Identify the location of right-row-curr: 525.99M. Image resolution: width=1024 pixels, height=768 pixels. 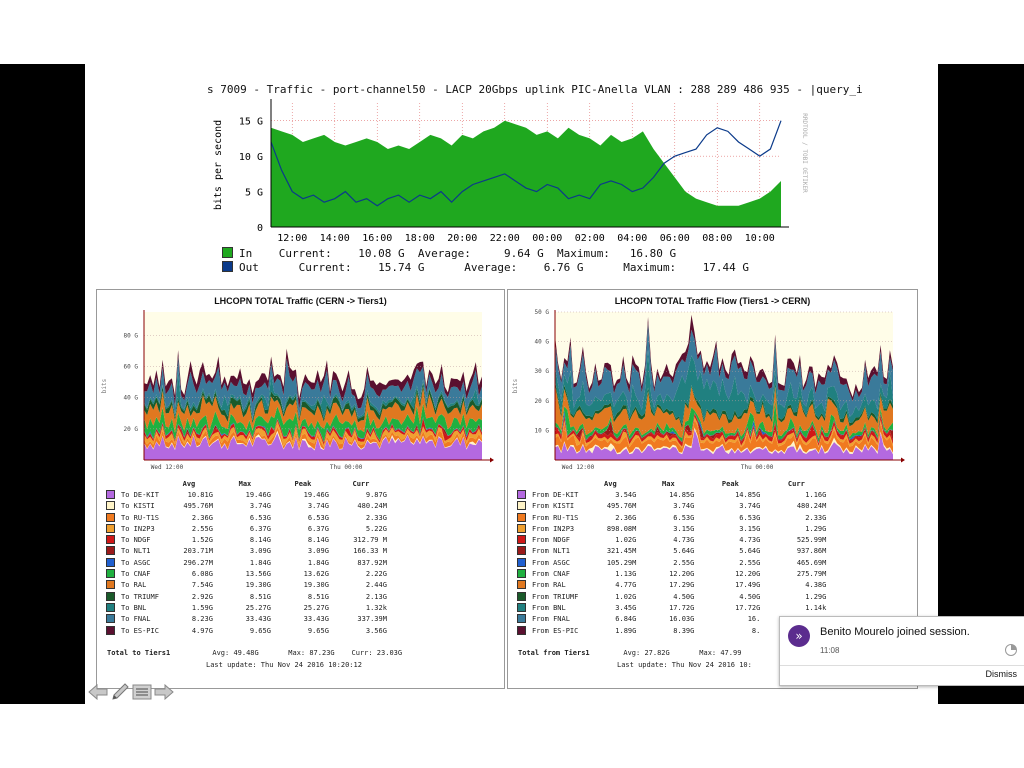
(811, 540).